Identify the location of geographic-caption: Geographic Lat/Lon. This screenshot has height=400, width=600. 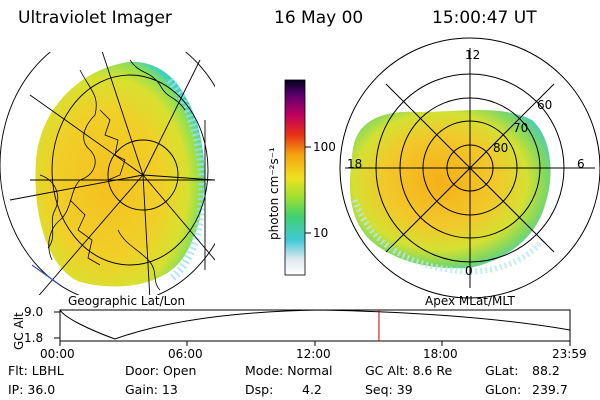
(127, 301).